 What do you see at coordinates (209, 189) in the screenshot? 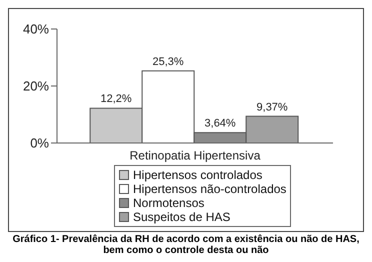
I see `legend-label: Hipertensos não-controlados` at bounding box center [209, 189].